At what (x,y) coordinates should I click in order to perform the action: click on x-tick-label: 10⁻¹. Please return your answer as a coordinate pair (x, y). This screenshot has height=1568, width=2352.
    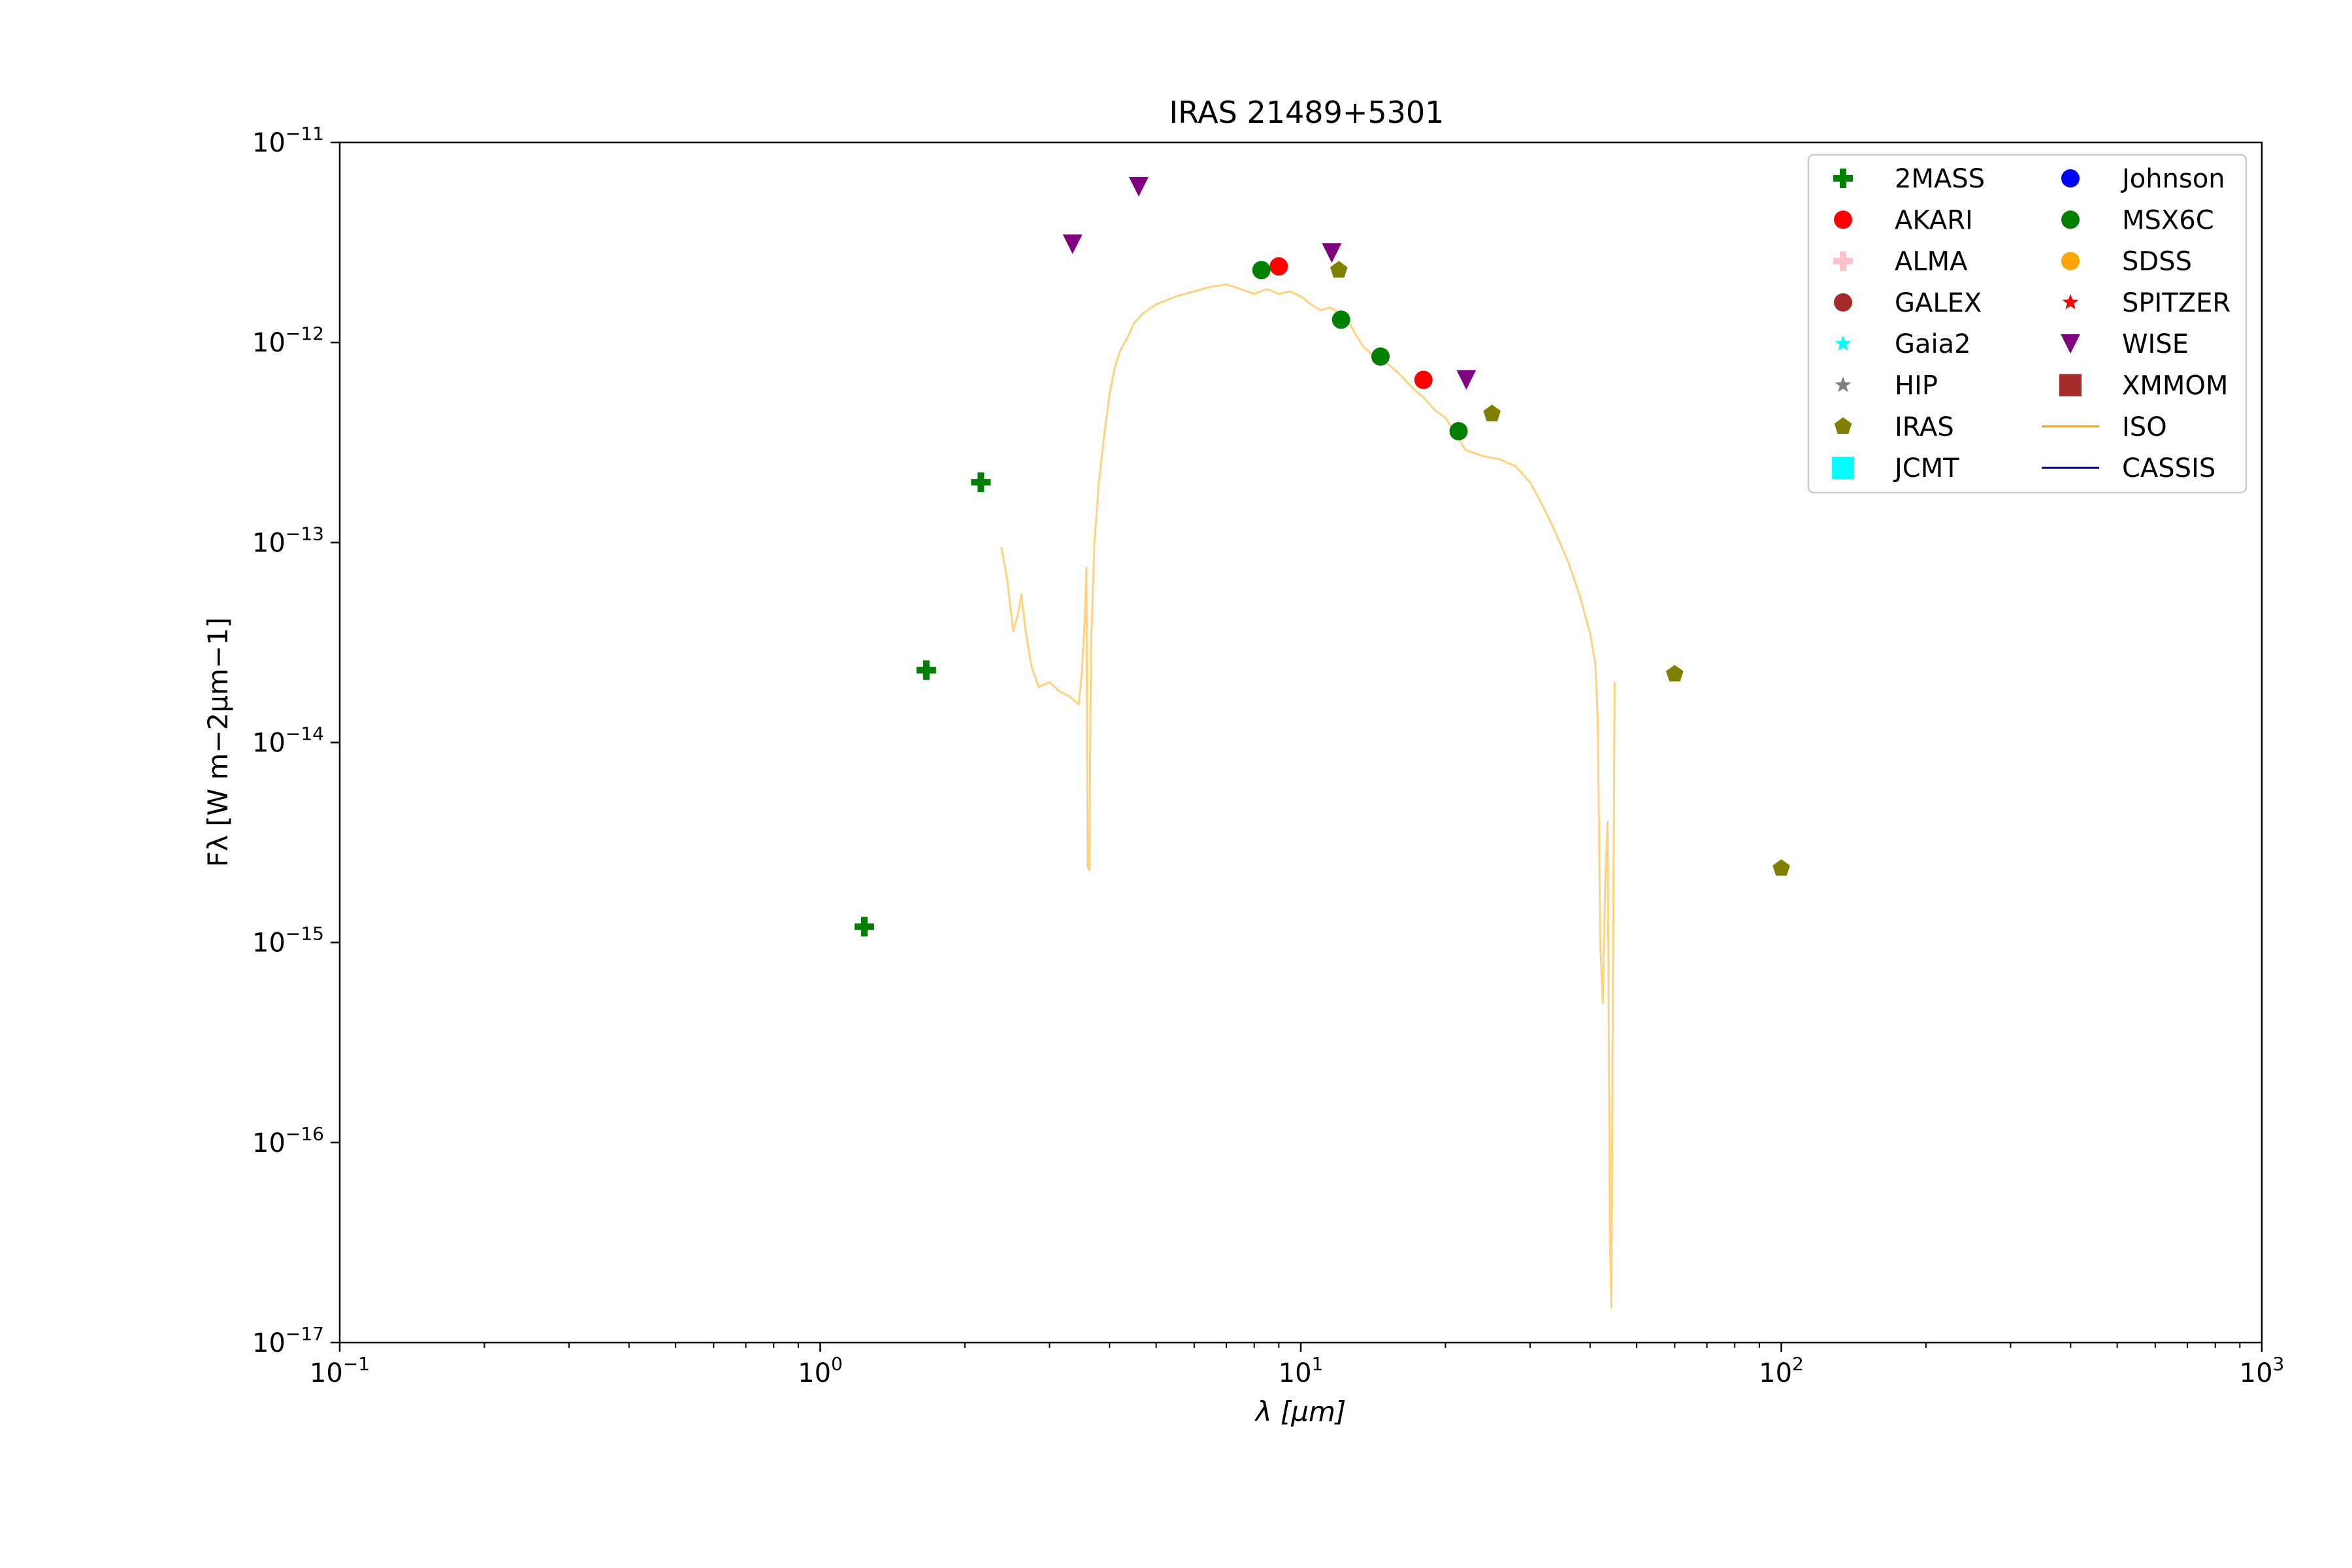
    Looking at the image, I should click on (340, 1370).